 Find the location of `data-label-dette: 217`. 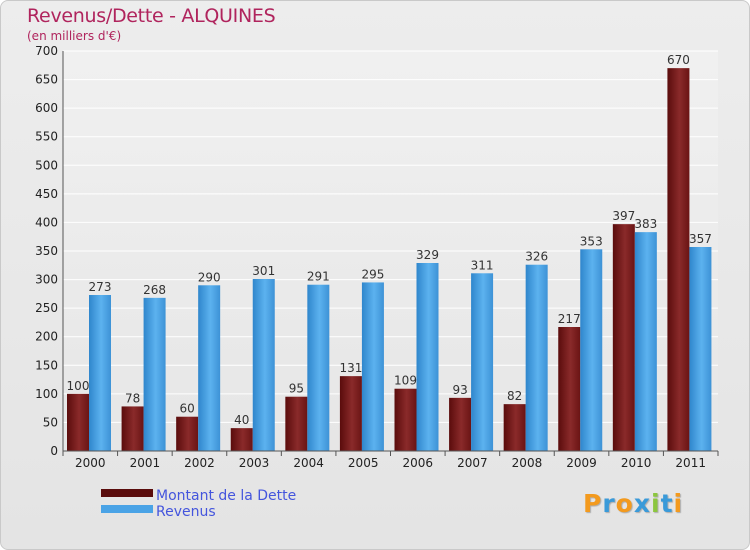

data-label-dette: 217 is located at coordinates (569, 319).